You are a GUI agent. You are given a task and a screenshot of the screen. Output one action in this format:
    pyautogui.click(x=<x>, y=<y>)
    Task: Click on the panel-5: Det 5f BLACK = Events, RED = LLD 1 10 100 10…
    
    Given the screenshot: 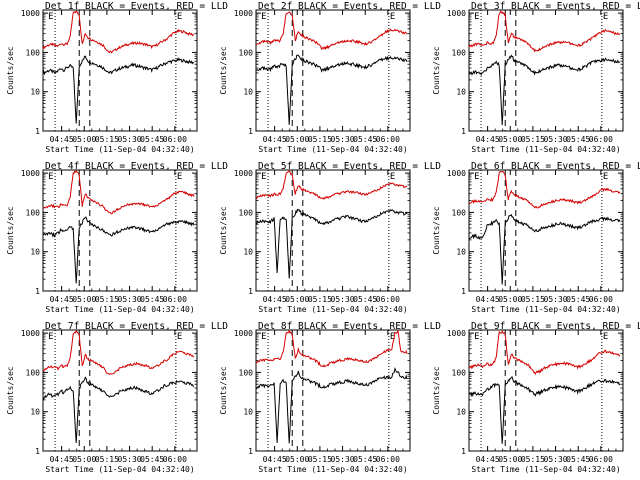 What is the action you would take?
    pyautogui.click(x=330, y=237)
    